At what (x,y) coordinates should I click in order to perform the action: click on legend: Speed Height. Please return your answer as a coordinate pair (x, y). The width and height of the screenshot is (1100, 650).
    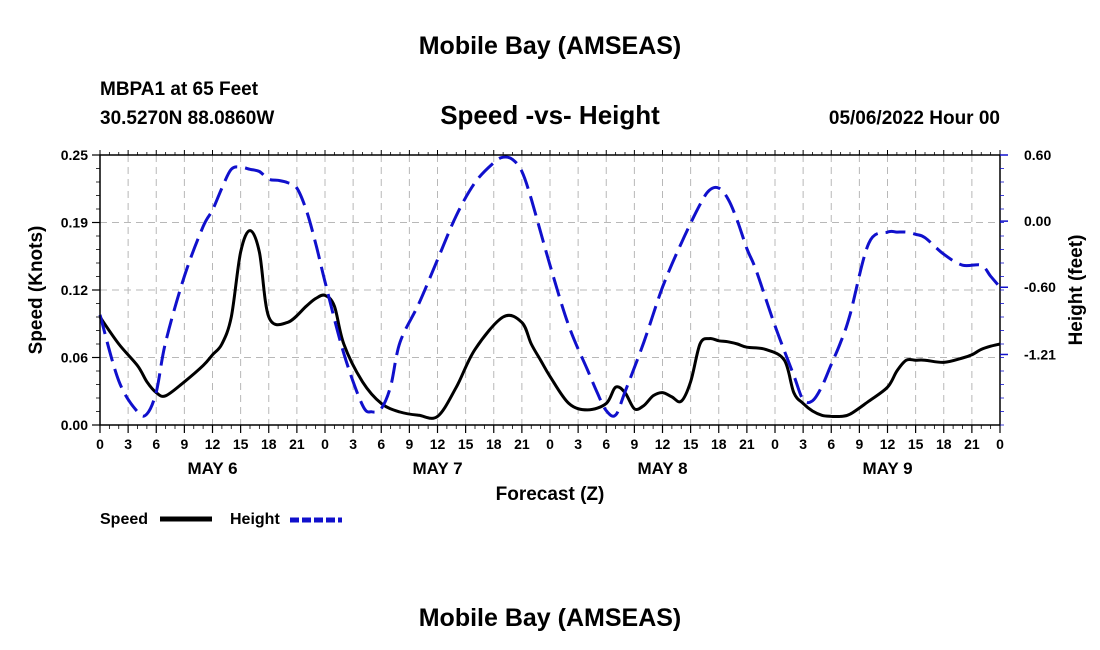
    Looking at the image, I should click on (221, 519).